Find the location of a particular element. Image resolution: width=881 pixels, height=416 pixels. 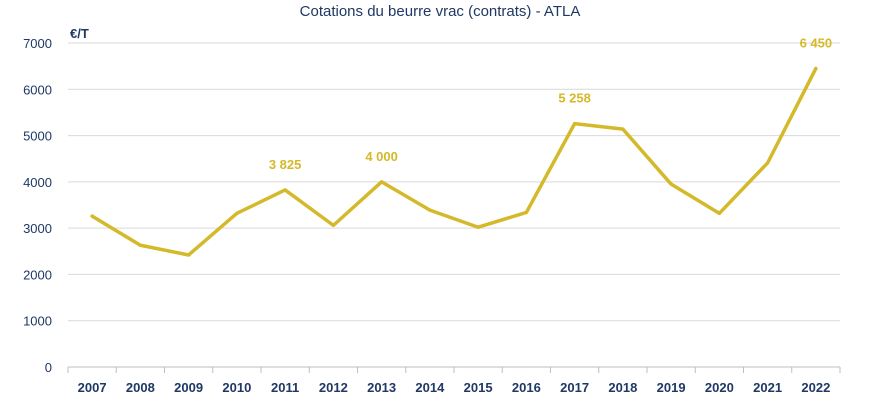

x-tick-label: 2007 is located at coordinates (92, 387).